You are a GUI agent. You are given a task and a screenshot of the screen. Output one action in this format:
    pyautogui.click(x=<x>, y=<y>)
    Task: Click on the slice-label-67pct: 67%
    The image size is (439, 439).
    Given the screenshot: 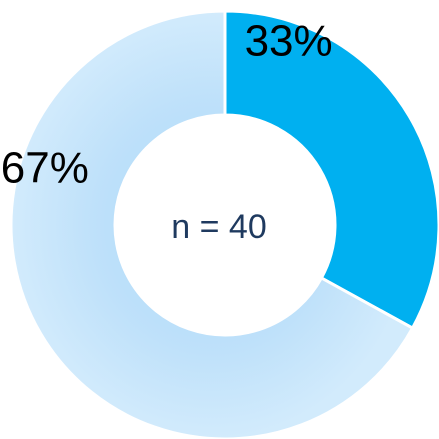 What is the action you would take?
    pyautogui.click(x=45, y=168)
    